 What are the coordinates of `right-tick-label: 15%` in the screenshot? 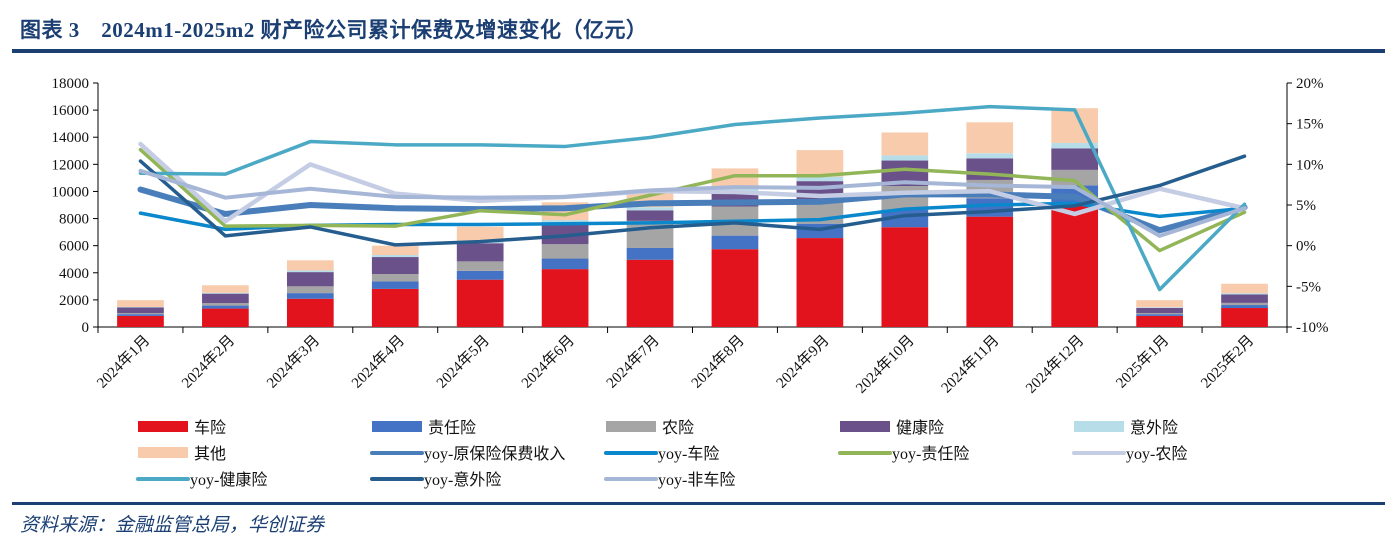 It's located at (1310, 125).